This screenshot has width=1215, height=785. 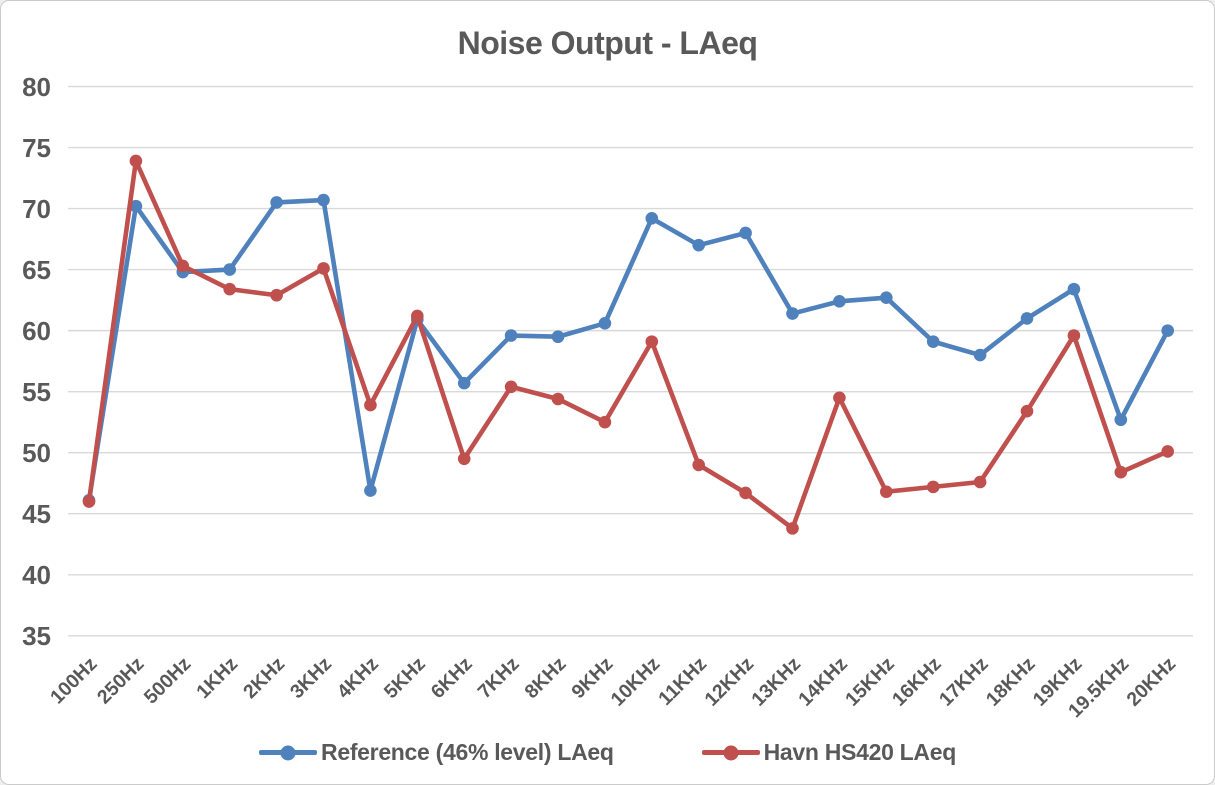 I want to click on y-tick-label: 60, so click(x=36, y=331).